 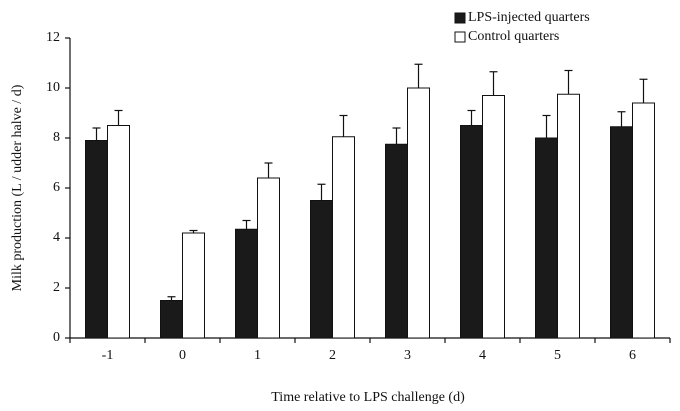 What do you see at coordinates (56, 337) in the screenshot?
I see `y-tick-label: 0` at bounding box center [56, 337].